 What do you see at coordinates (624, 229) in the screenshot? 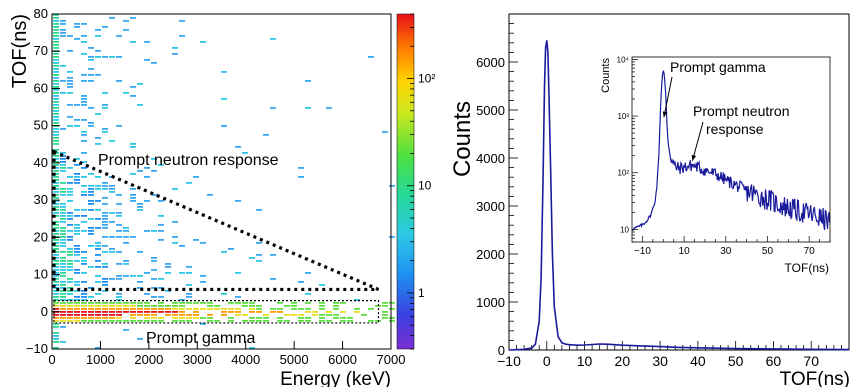
I see `inset-y-tick-label: 10` at bounding box center [624, 229].